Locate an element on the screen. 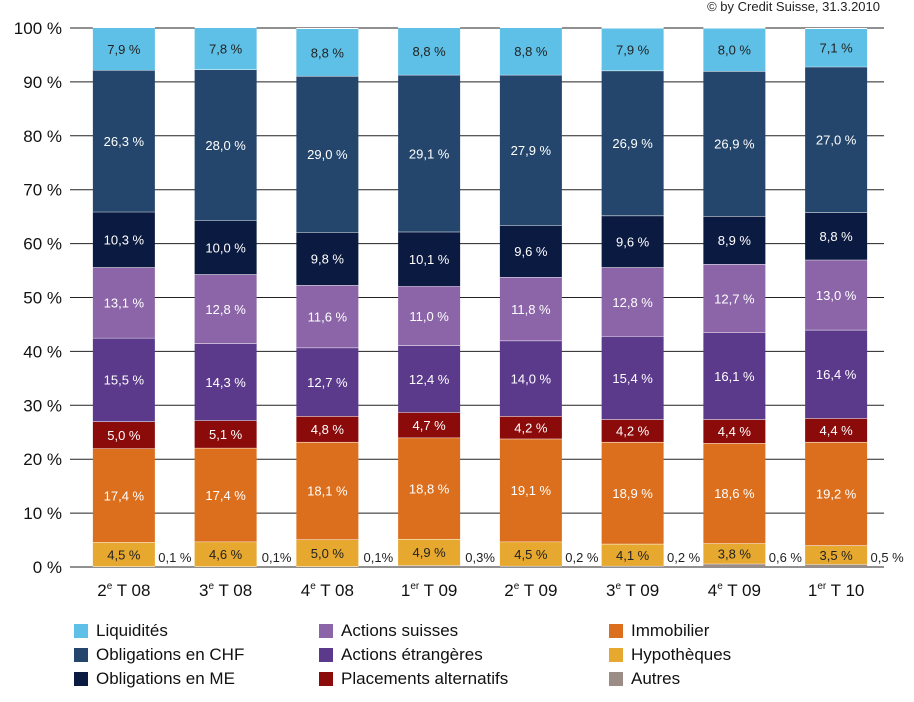 The width and height of the screenshot is (914, 702). legend-label: Placements alternatifs is located at coordinates (425, 678).